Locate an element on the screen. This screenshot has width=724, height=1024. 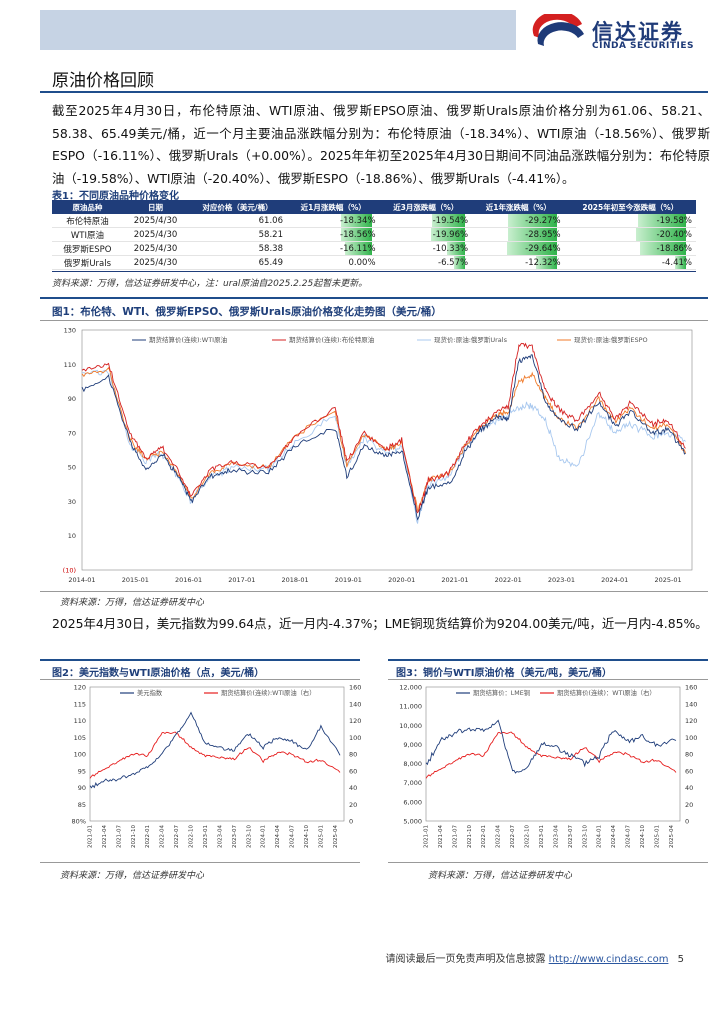
table-cell: -4.41% is located at coordinates (630, 262).